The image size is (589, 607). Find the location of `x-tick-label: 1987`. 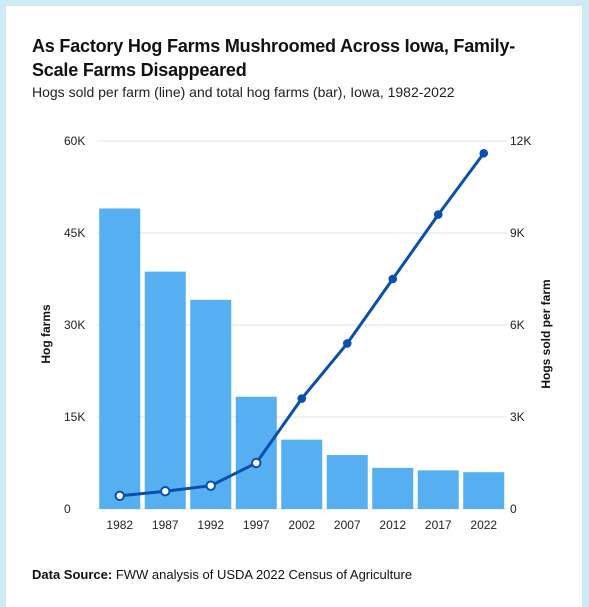

x-tick-label: 1987 is located at coordinates (165, 525).